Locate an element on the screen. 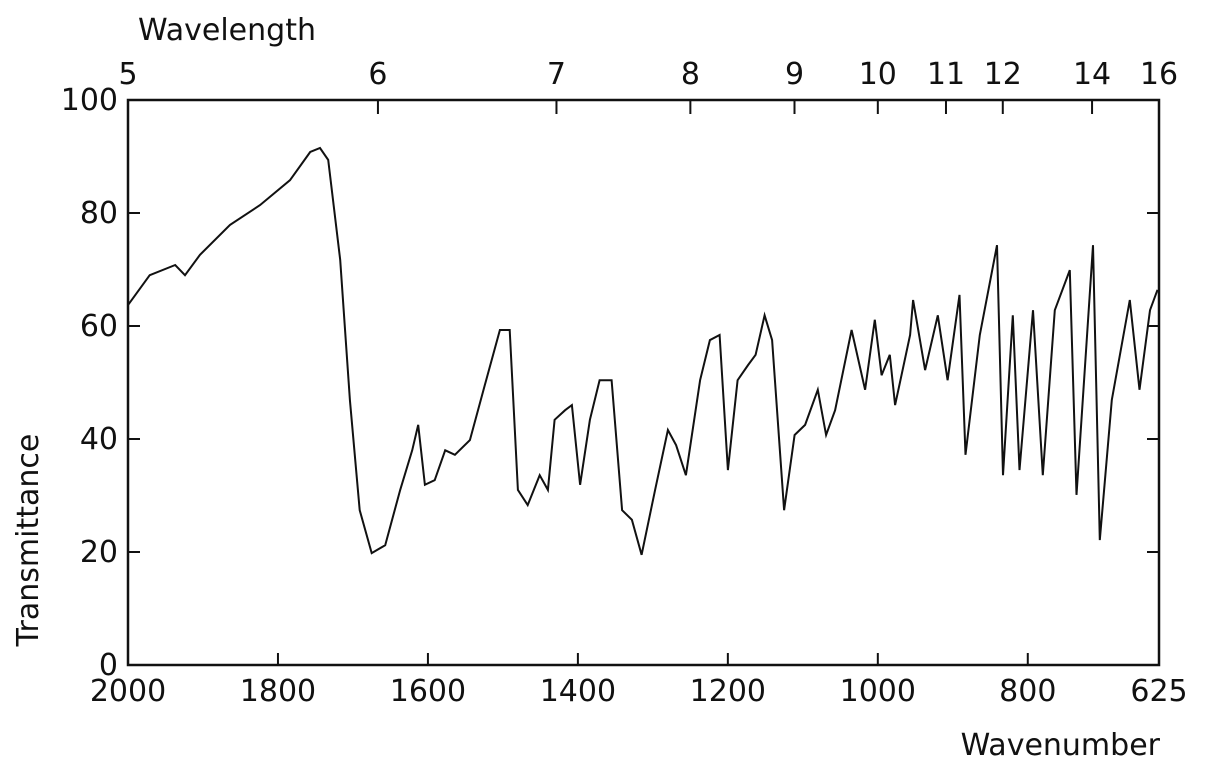 The image size is (1206, 763). top-tick-label: 16 is located at coordinates (1159, 74).